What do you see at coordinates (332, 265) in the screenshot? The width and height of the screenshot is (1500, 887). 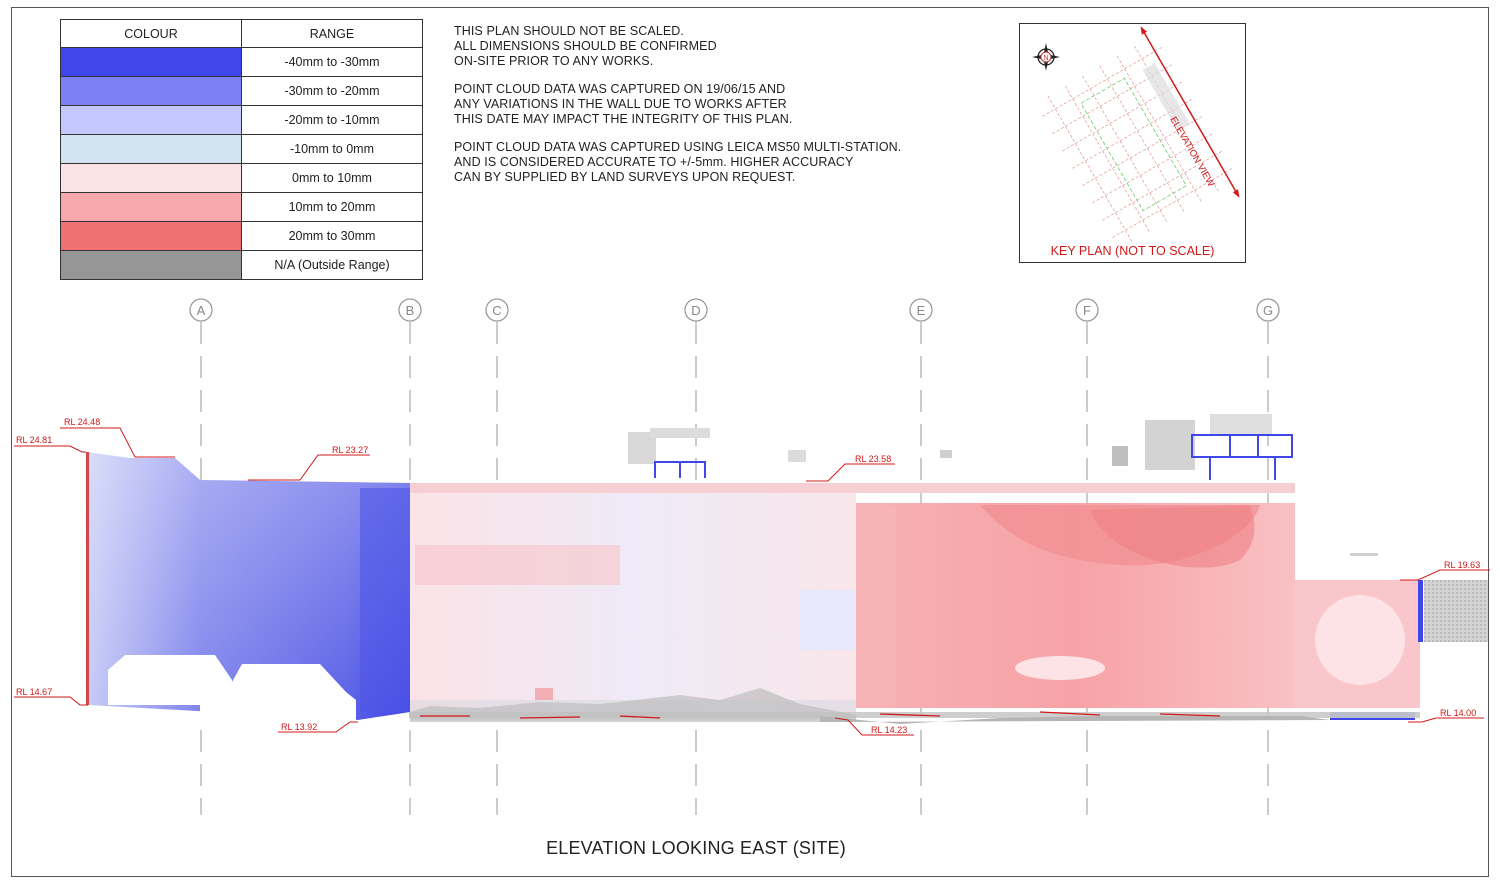 I see `legend-range-label: N/A (Outside Range)` at bounding box center [332, 265].